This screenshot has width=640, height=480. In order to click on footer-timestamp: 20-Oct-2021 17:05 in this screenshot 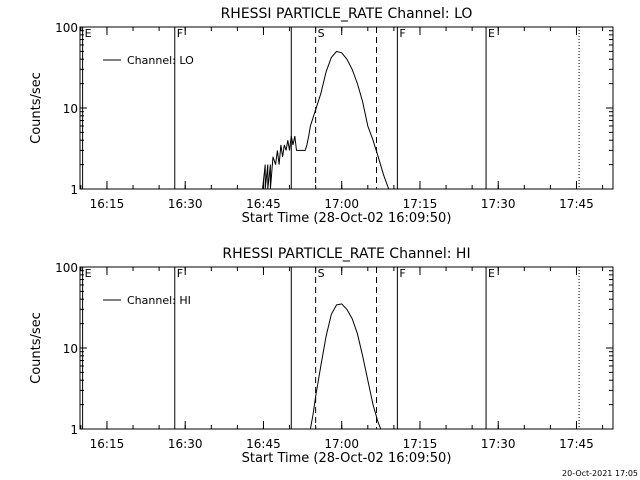, I will do `click(600, 473)`.